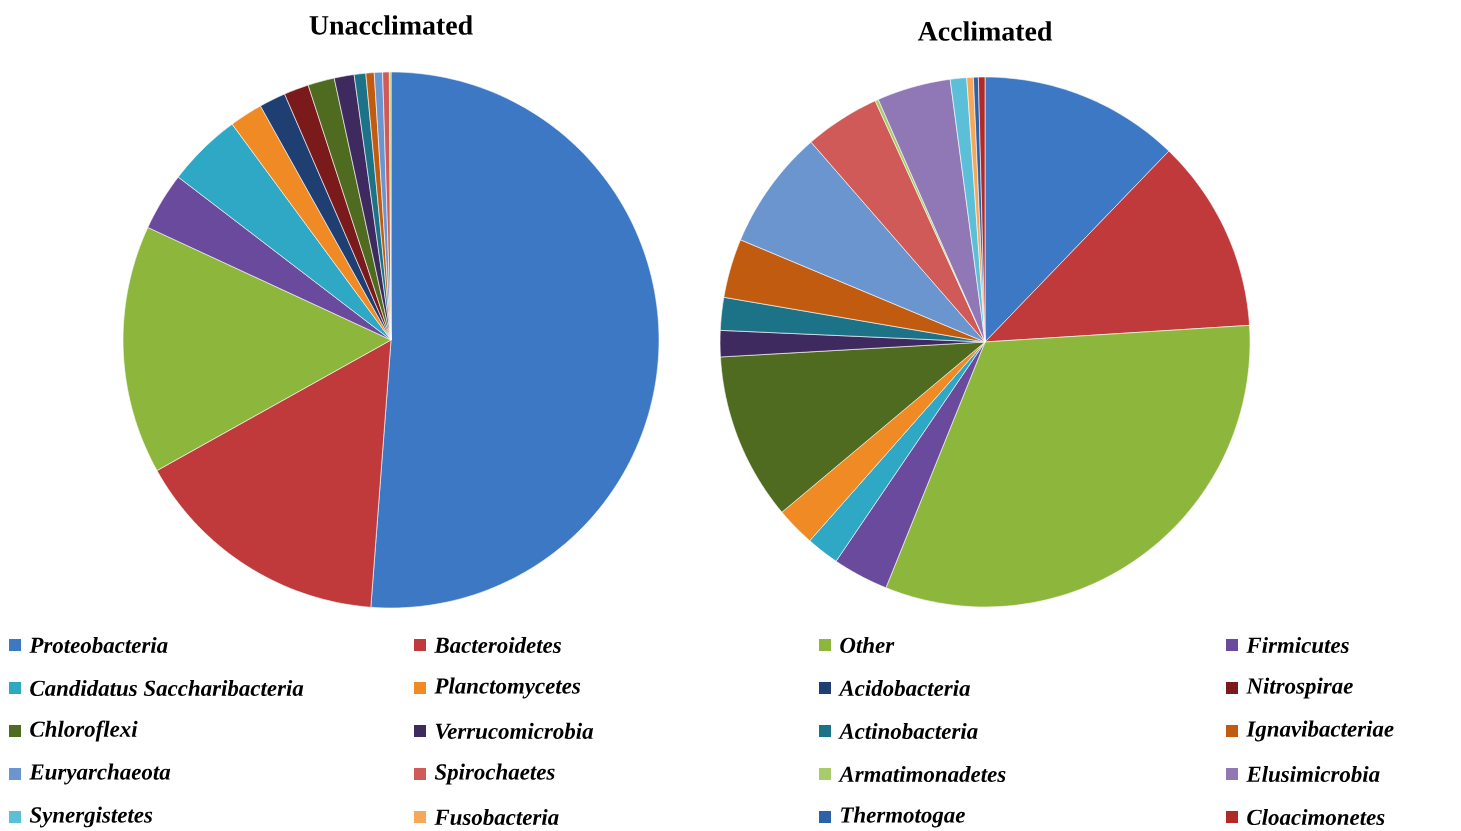 Image resolution: width=1461 pixels, height=831 pixels. What do you see at coordinates (1313, 774) in the screenshot?
I see `legend-label: Elusimicrobia` at bounding box center [1313, 774].